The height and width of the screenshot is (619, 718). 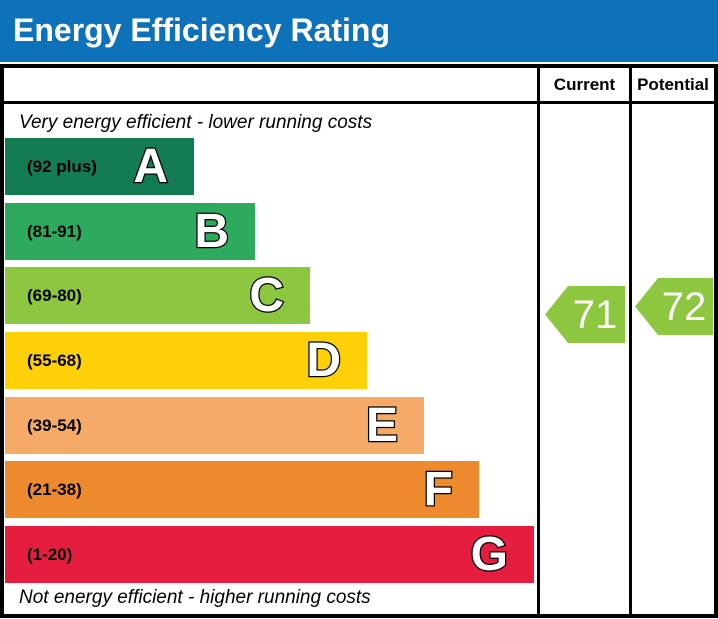 I want to click on band-b-letter: B, so click(x=211, y=231).